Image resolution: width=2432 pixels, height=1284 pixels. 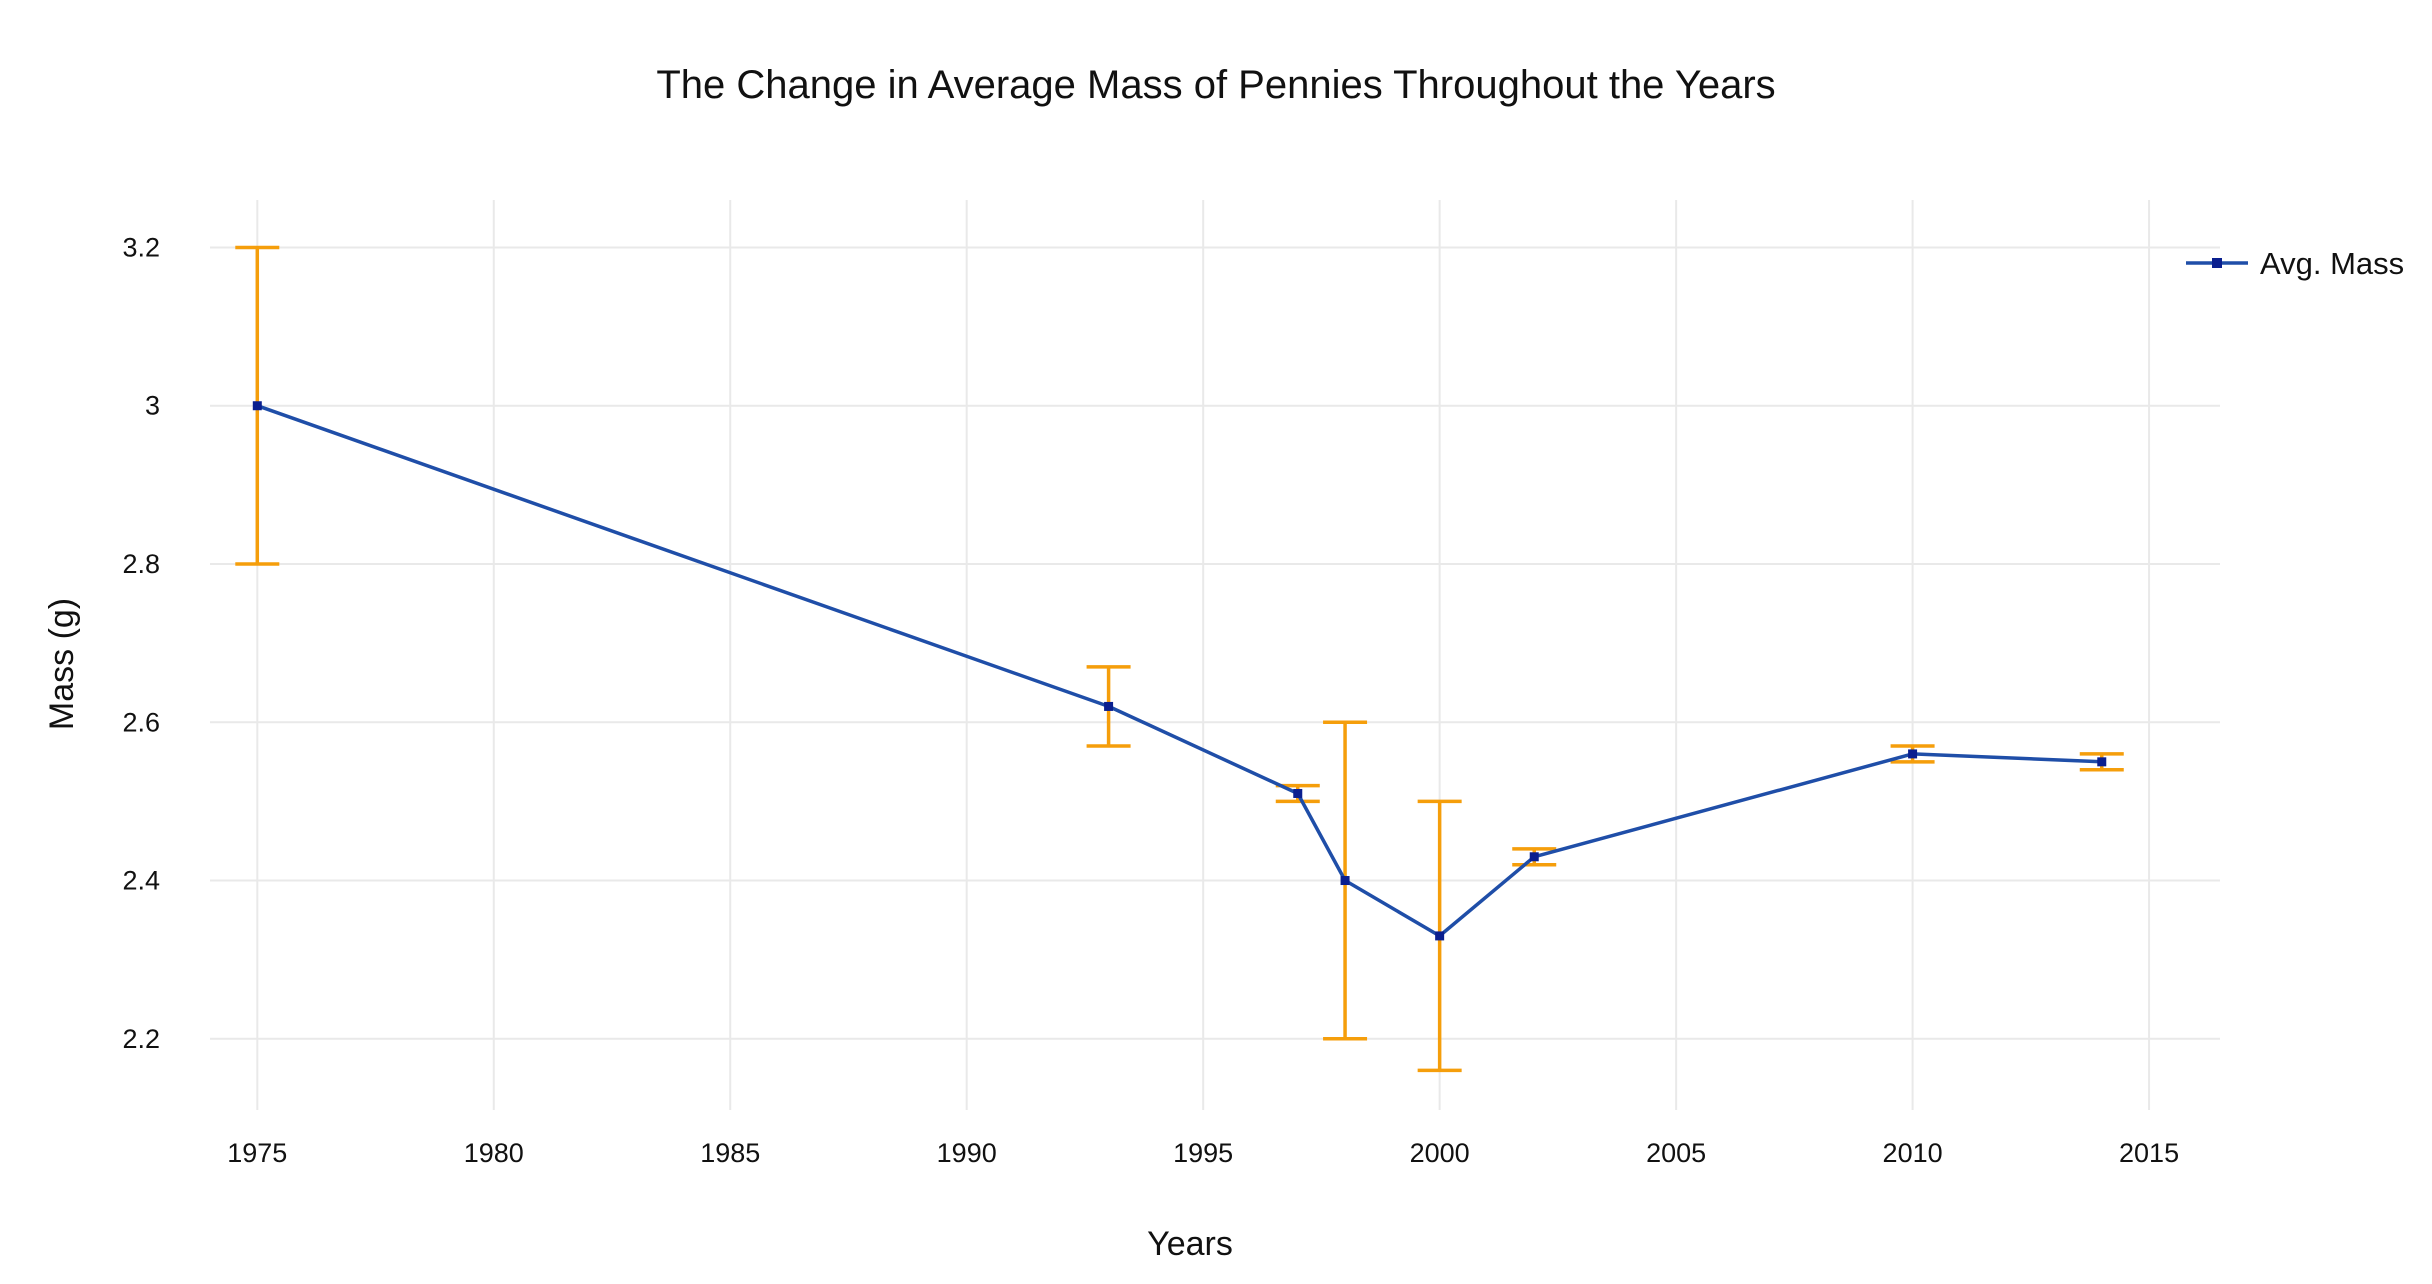 What do you see at coordinates (730, 1153) in the screenshot?
I see `x-tick-label: 1985` at bounding box center [730, 1153].